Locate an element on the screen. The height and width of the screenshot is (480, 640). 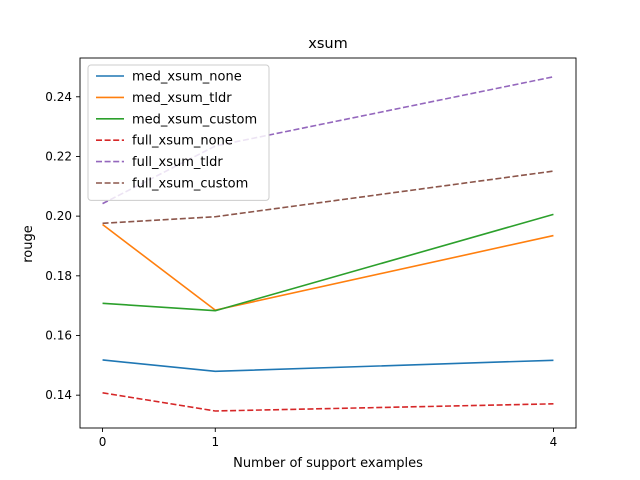
legend-label-med-xsum-custom: med_xsum_custom is located at coordinates (194, 119).